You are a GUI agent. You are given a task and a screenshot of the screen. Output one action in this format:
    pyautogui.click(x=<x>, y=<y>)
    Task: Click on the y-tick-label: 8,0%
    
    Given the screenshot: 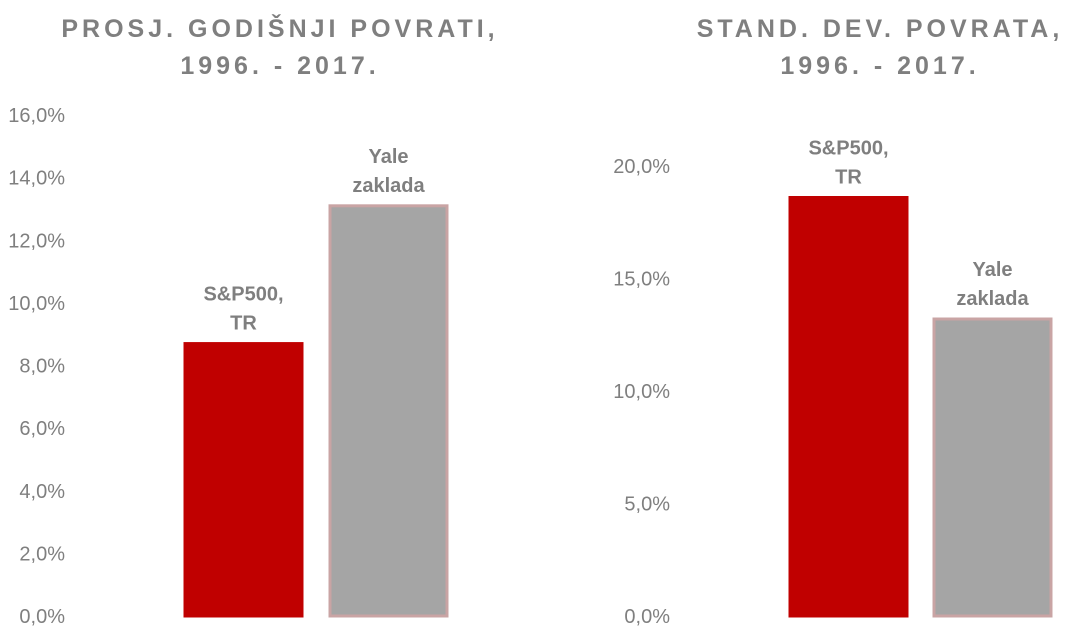 What is the action you would take?
    pyautogui.click(x=42, y=367)
    